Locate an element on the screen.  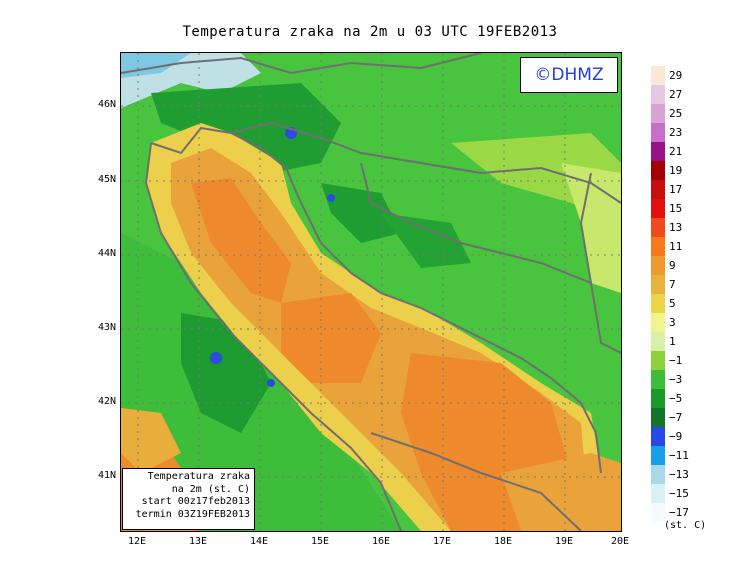
lat-label: 41N is located at coordinates (106, 475).